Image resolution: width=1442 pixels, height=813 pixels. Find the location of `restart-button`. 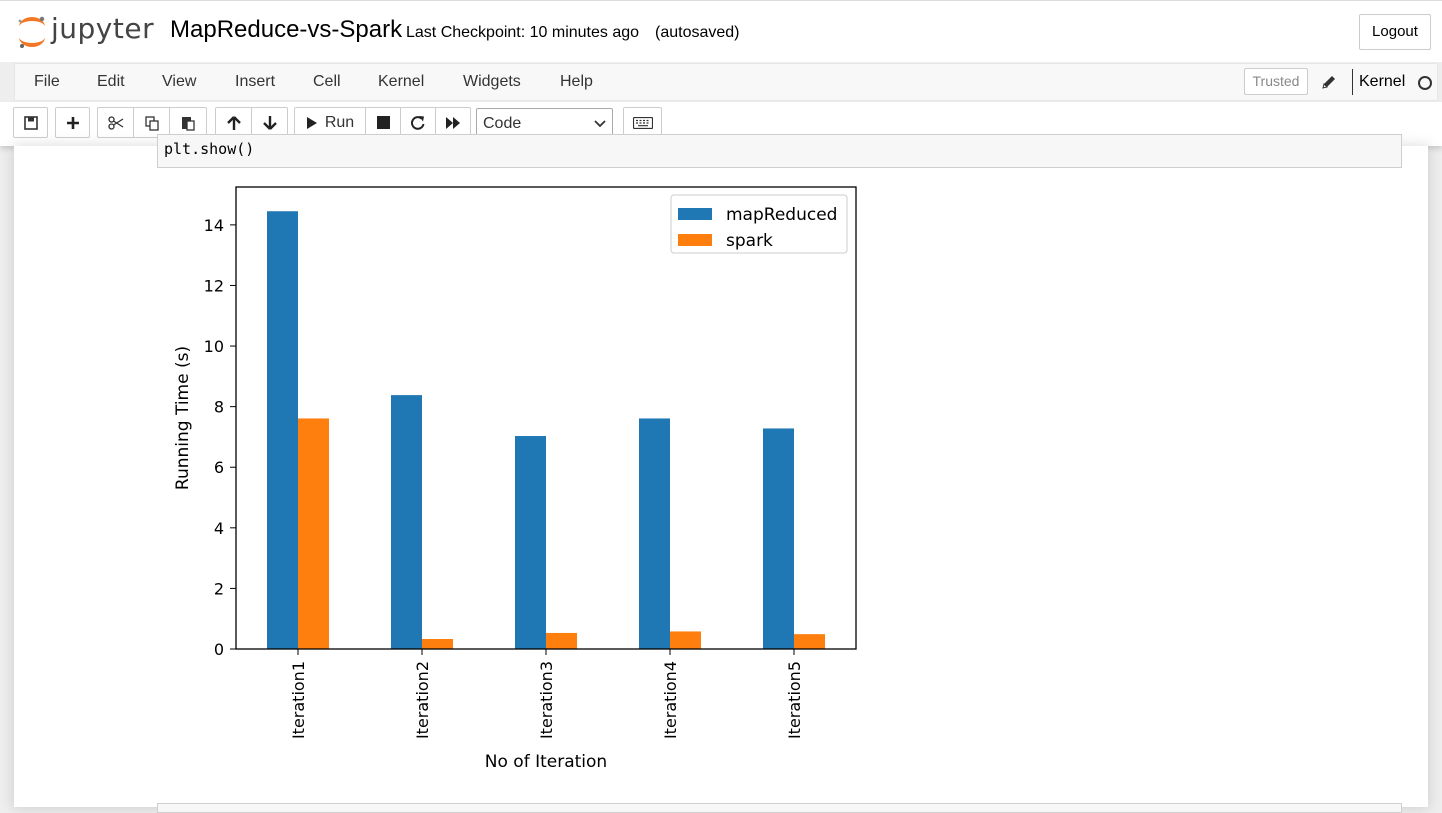

restart-button is located at coordinates (418, 122).